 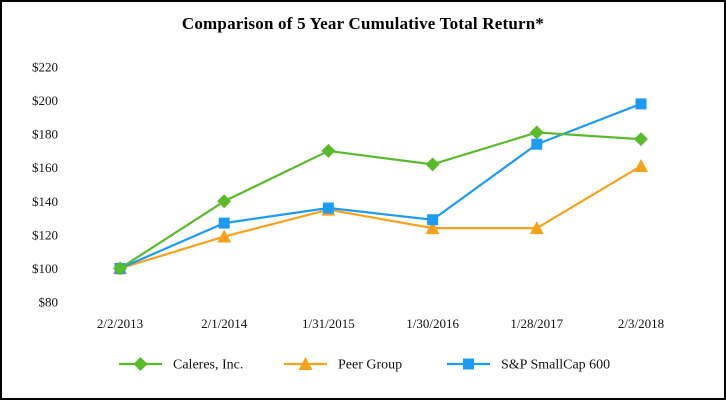 What do you see at coordinates (45, 201) in the screenshot?
I see `y-tick-label: $140` at bounding box center [45, 201].